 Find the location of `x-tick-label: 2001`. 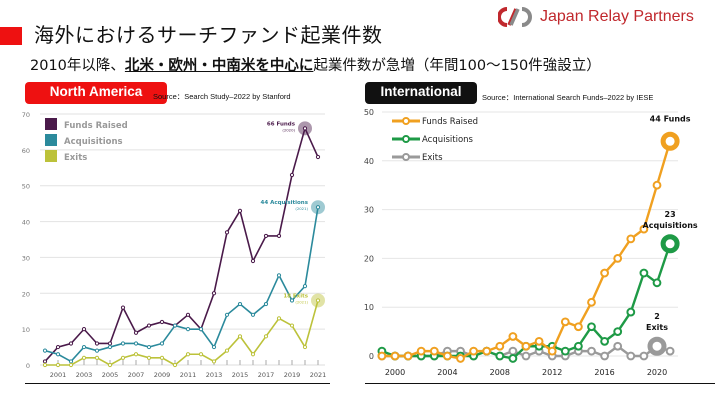

x-tick-label: 2001 is located at coordinates (58, 375).